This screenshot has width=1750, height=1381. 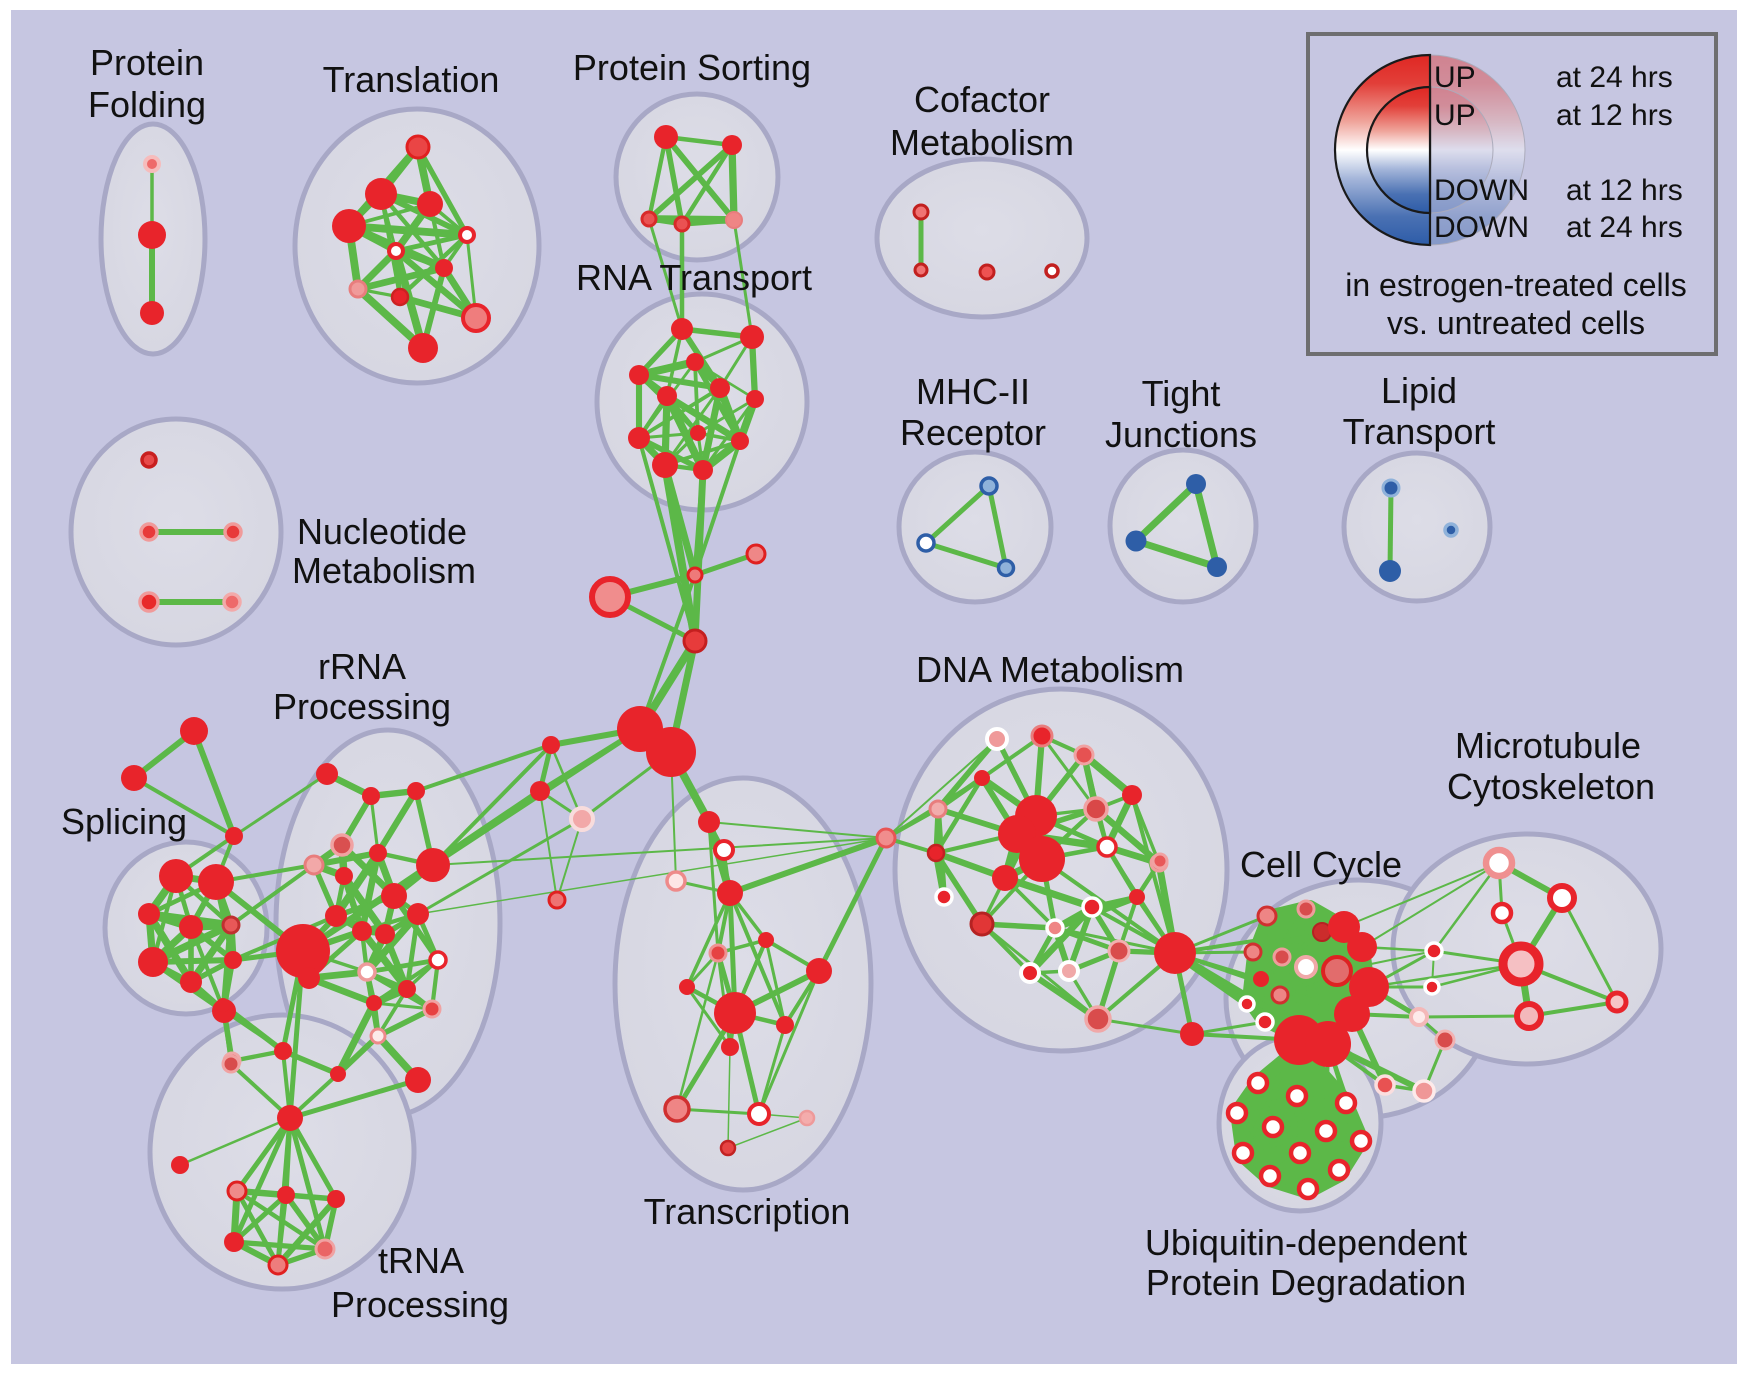 I want to click on svg-text: RNA Transport, so click(x=694, y=277).